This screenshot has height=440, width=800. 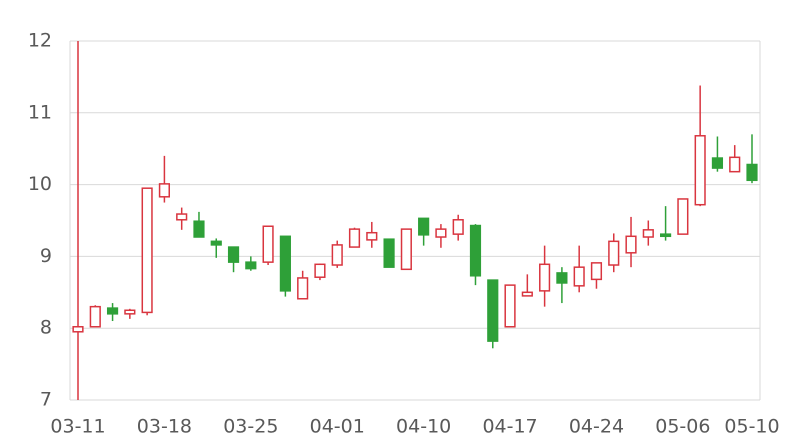 What do you see at coordinates (46, 328) in the screenshot?
I see `y-tick-label: 8` at bounding box center [46, 328].